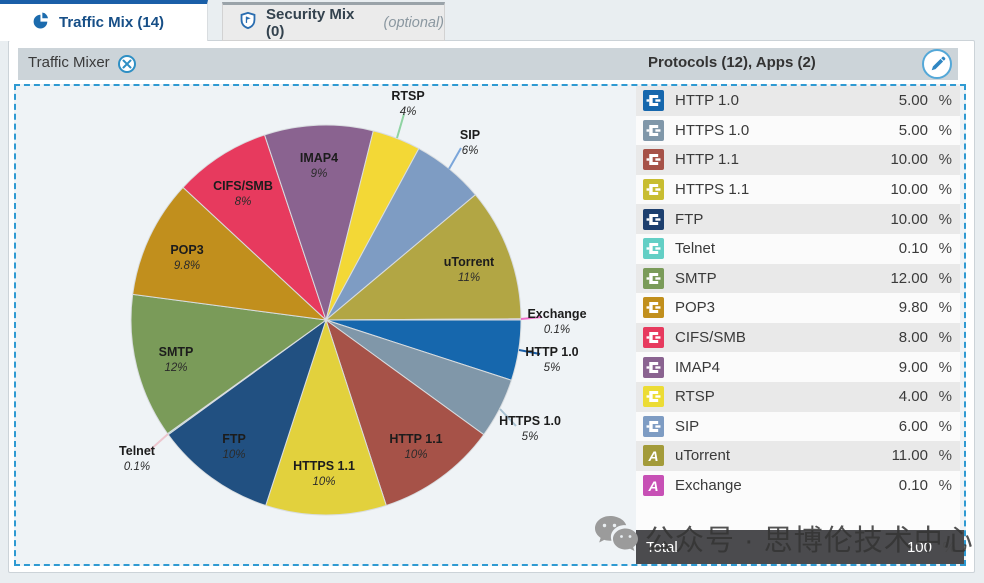  Describe the element at coordinates (732, 62) in the screenshot. I see `protocols-apps-title: Protocols (12), Apps (2)` at that location.